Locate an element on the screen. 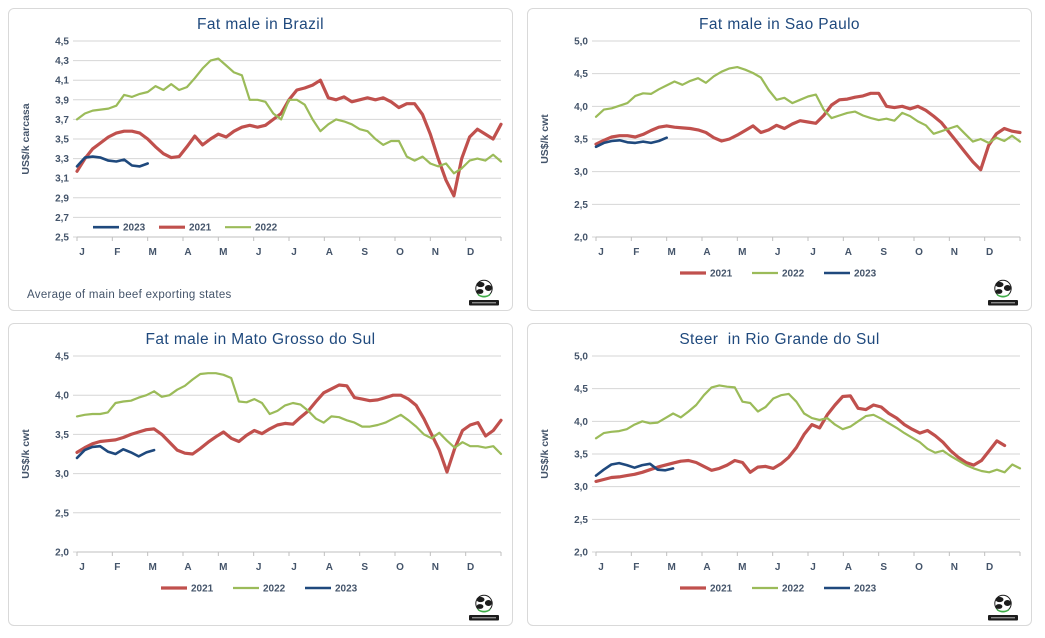  svg-text: 2,9 is located at coordinates (62, 198).